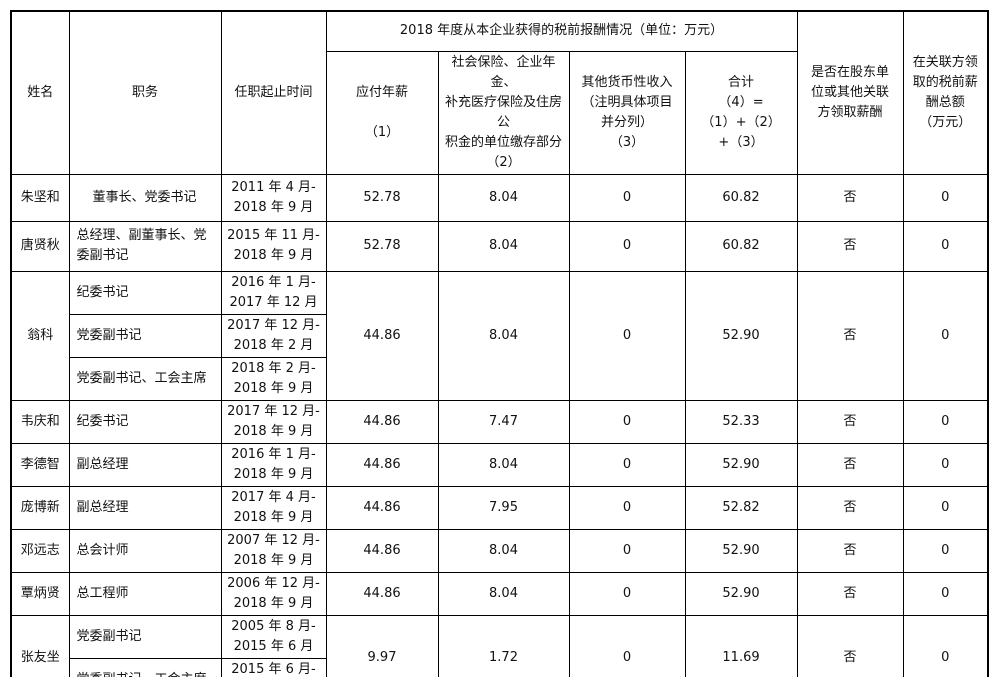  I want to click on name-cell: 李德智, so click(40, 464).